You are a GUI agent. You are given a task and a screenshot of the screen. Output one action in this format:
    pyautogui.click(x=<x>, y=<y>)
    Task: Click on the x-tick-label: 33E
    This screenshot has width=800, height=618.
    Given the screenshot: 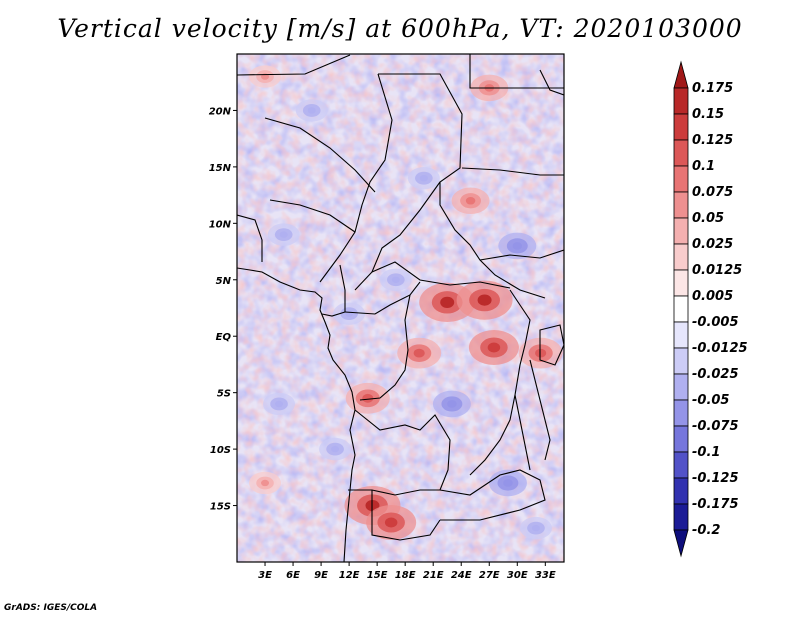 What is the action you would take?
    pyautogui.click(x=545, y=575)
    